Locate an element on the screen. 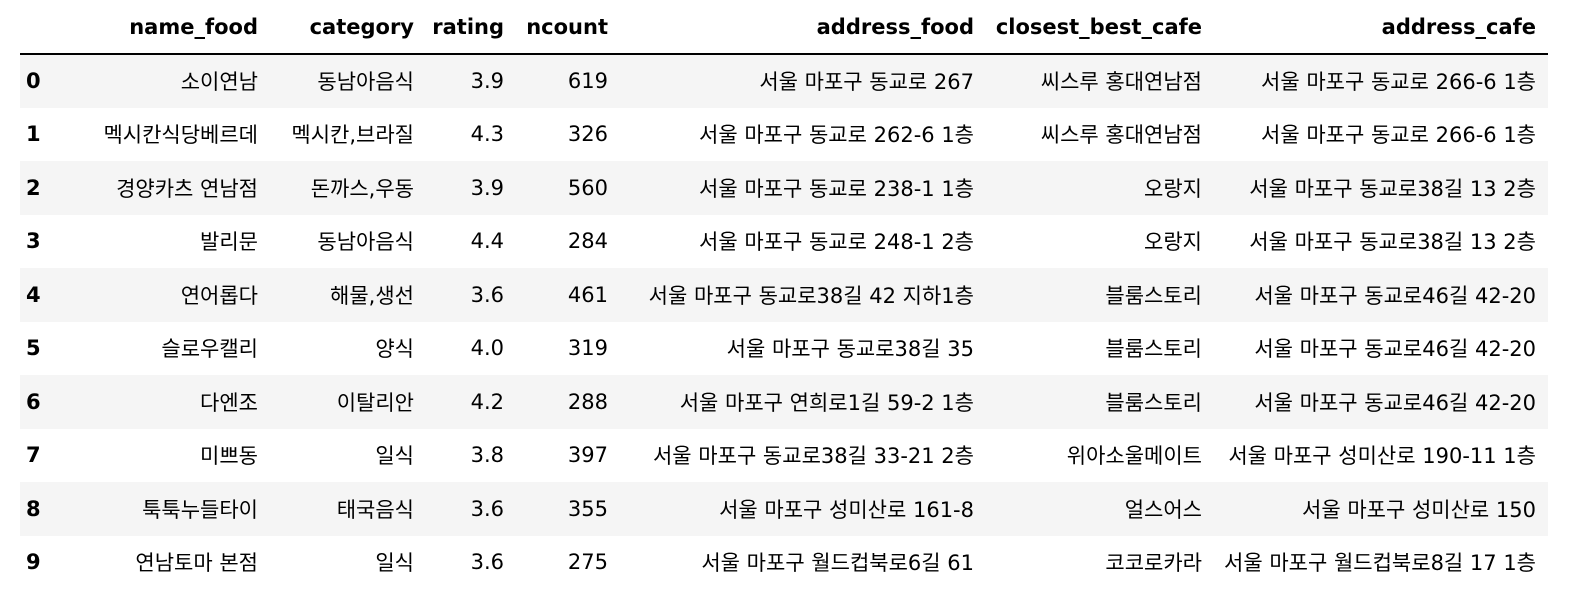  cell-name-food: 소이연남 is located at coordinates (219, 82).